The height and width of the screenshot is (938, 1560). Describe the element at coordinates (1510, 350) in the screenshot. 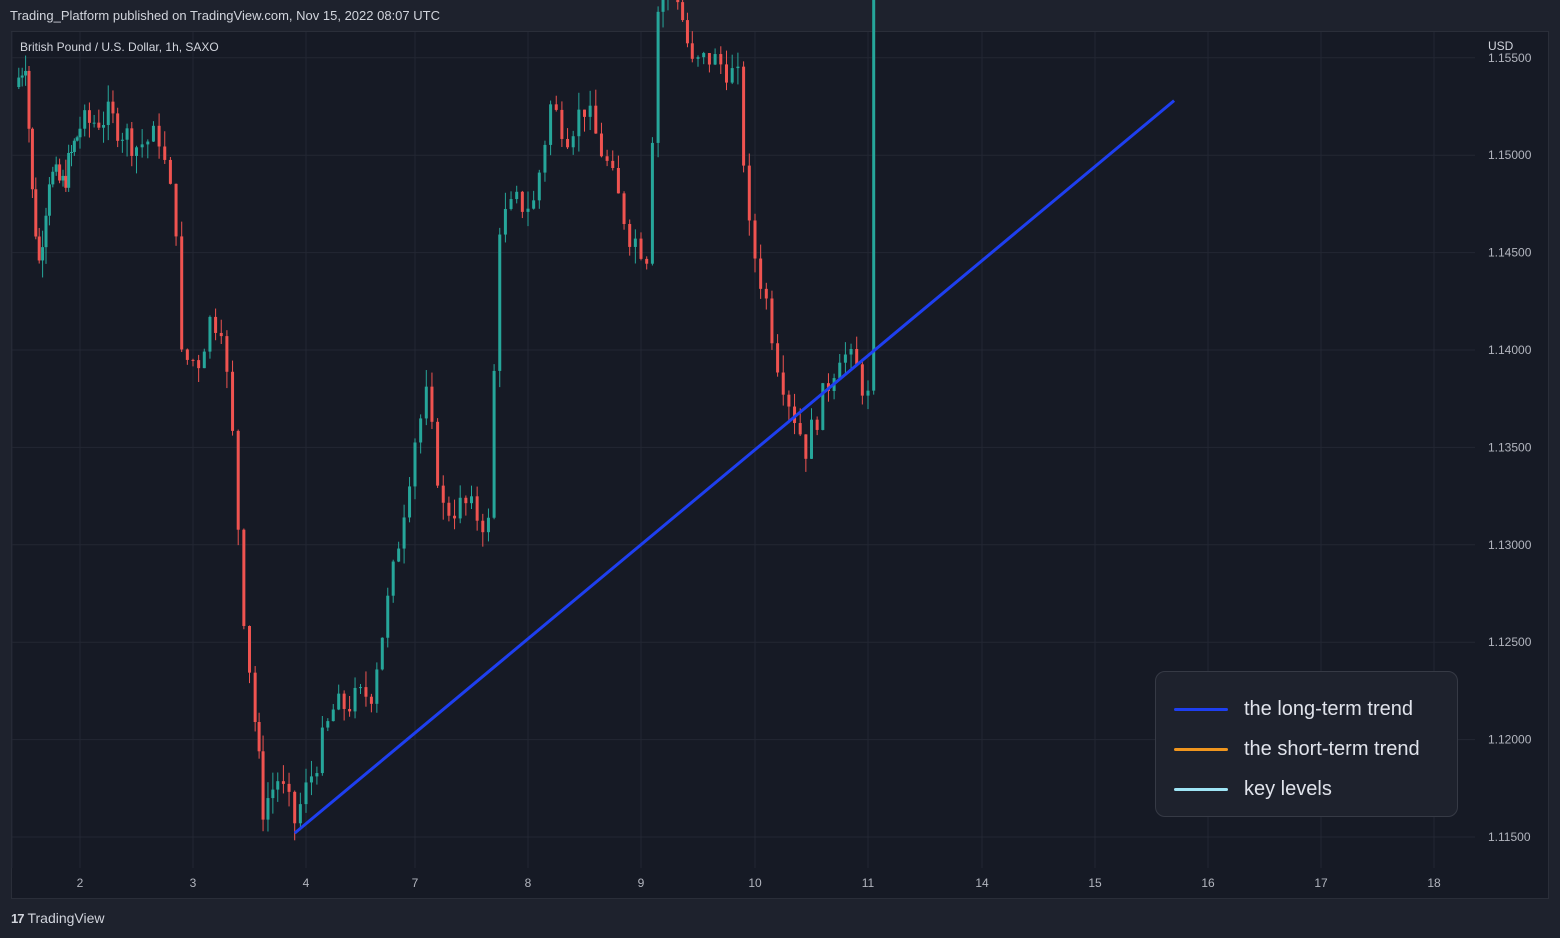

I see `y-tick-label: 1.14000` at that location.